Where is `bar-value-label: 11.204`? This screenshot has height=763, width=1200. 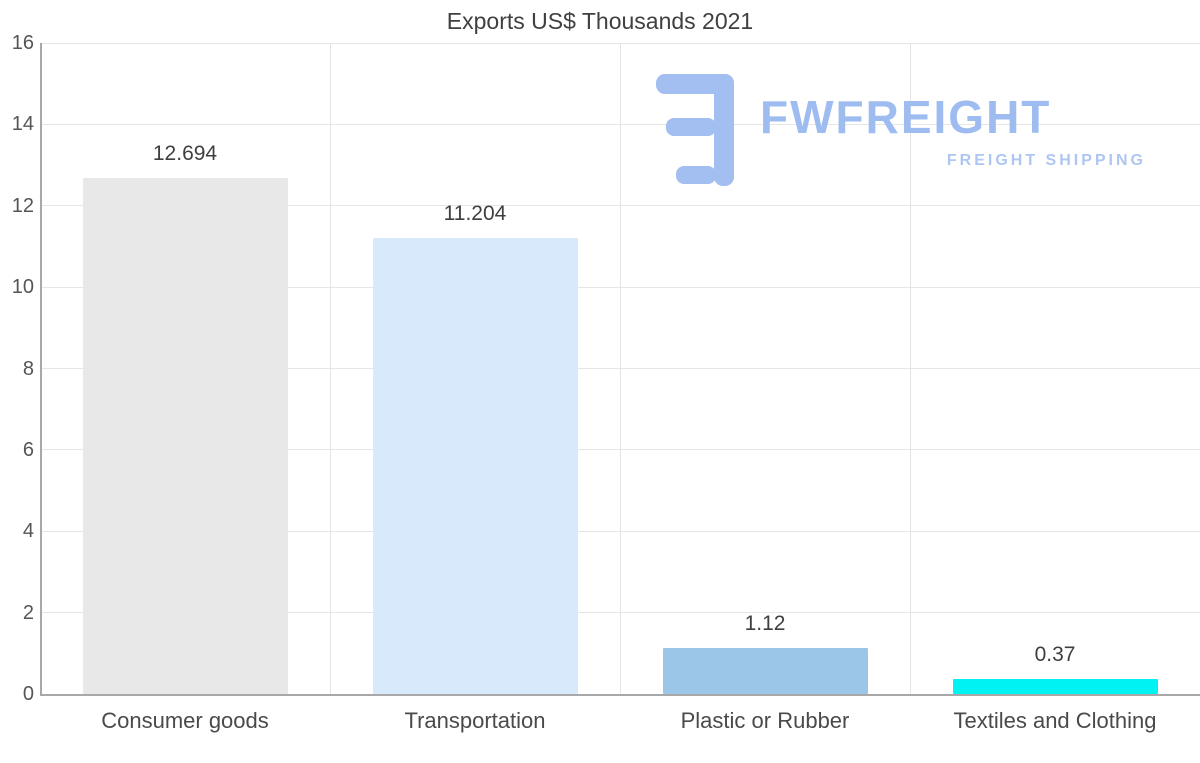
bar-value-label: 11.204 is located at coordinates (475, 214).